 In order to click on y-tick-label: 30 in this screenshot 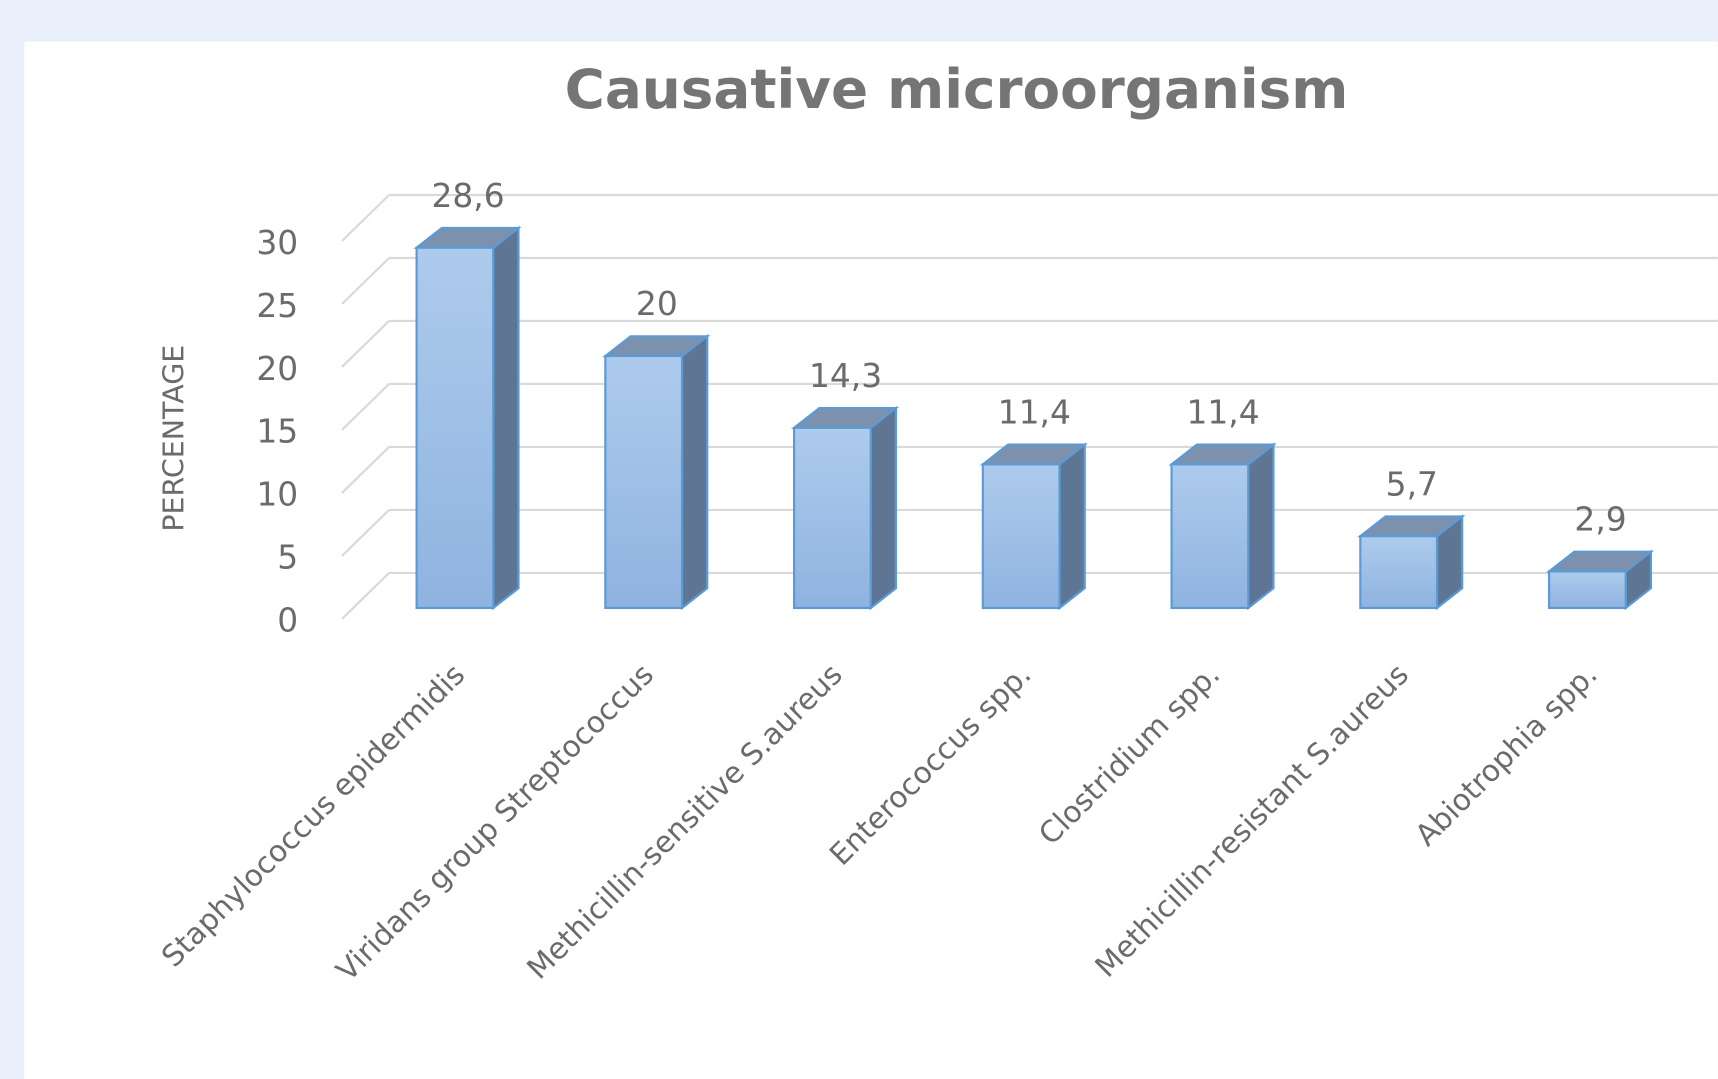, I will do `click(277, 242)`.